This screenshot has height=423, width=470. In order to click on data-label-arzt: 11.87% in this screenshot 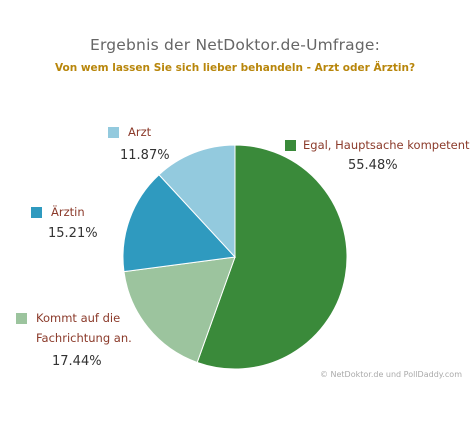, I will do `click(145, 155)`.